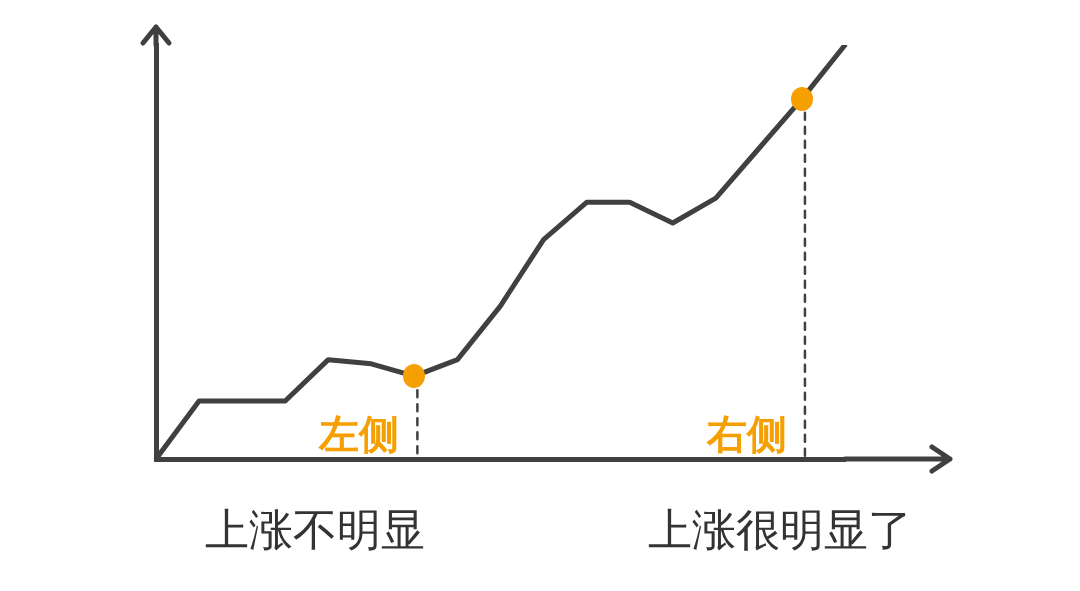 This screenshot has height=591, width=1080. What do you see at coordinates (746, 434) in the screenshot?
I see `annotation: 右侧` at bounding box center [746, 434].